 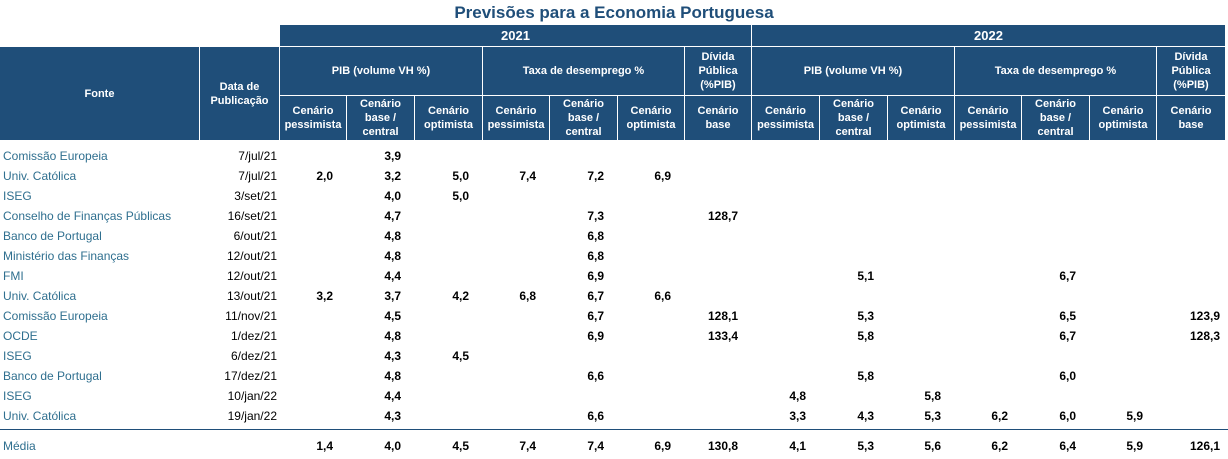 I want to click on row-value: 3,2, so click(x=392, y=176).